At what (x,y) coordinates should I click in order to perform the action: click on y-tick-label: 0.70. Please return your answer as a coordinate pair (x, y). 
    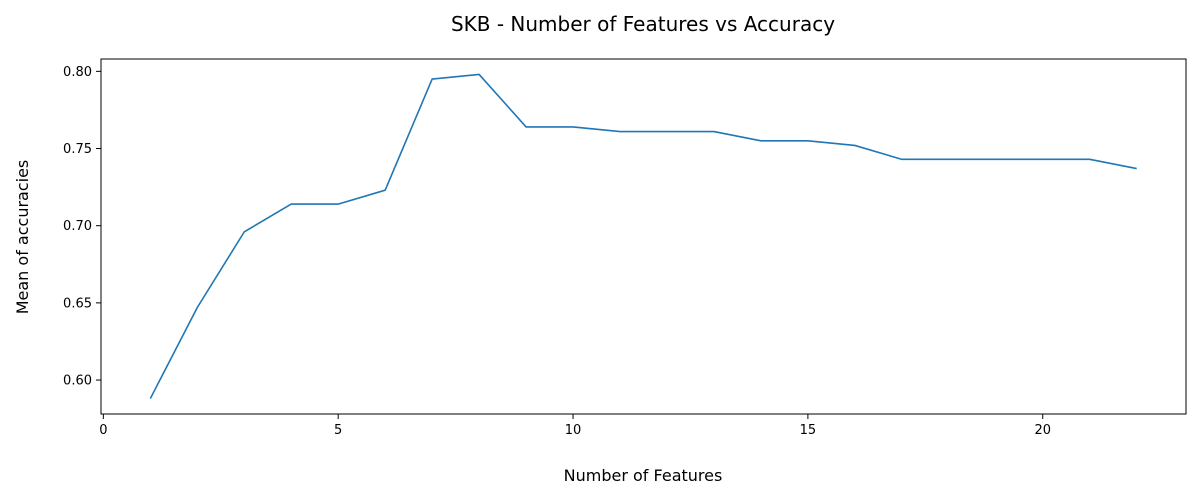
    Looking at the image, I should click on (77, 226).